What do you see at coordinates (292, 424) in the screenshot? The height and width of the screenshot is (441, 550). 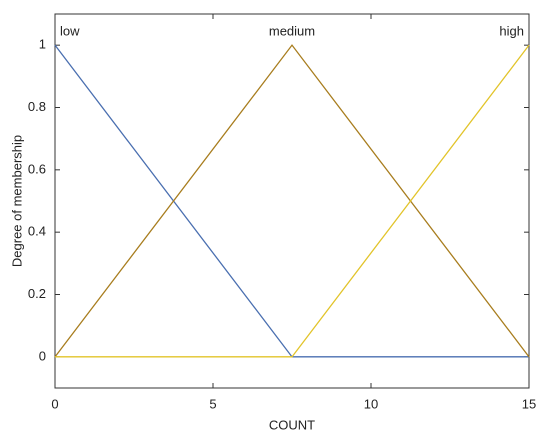 I see `x-axis-label: COUNT` at bounding box center [292, 424].